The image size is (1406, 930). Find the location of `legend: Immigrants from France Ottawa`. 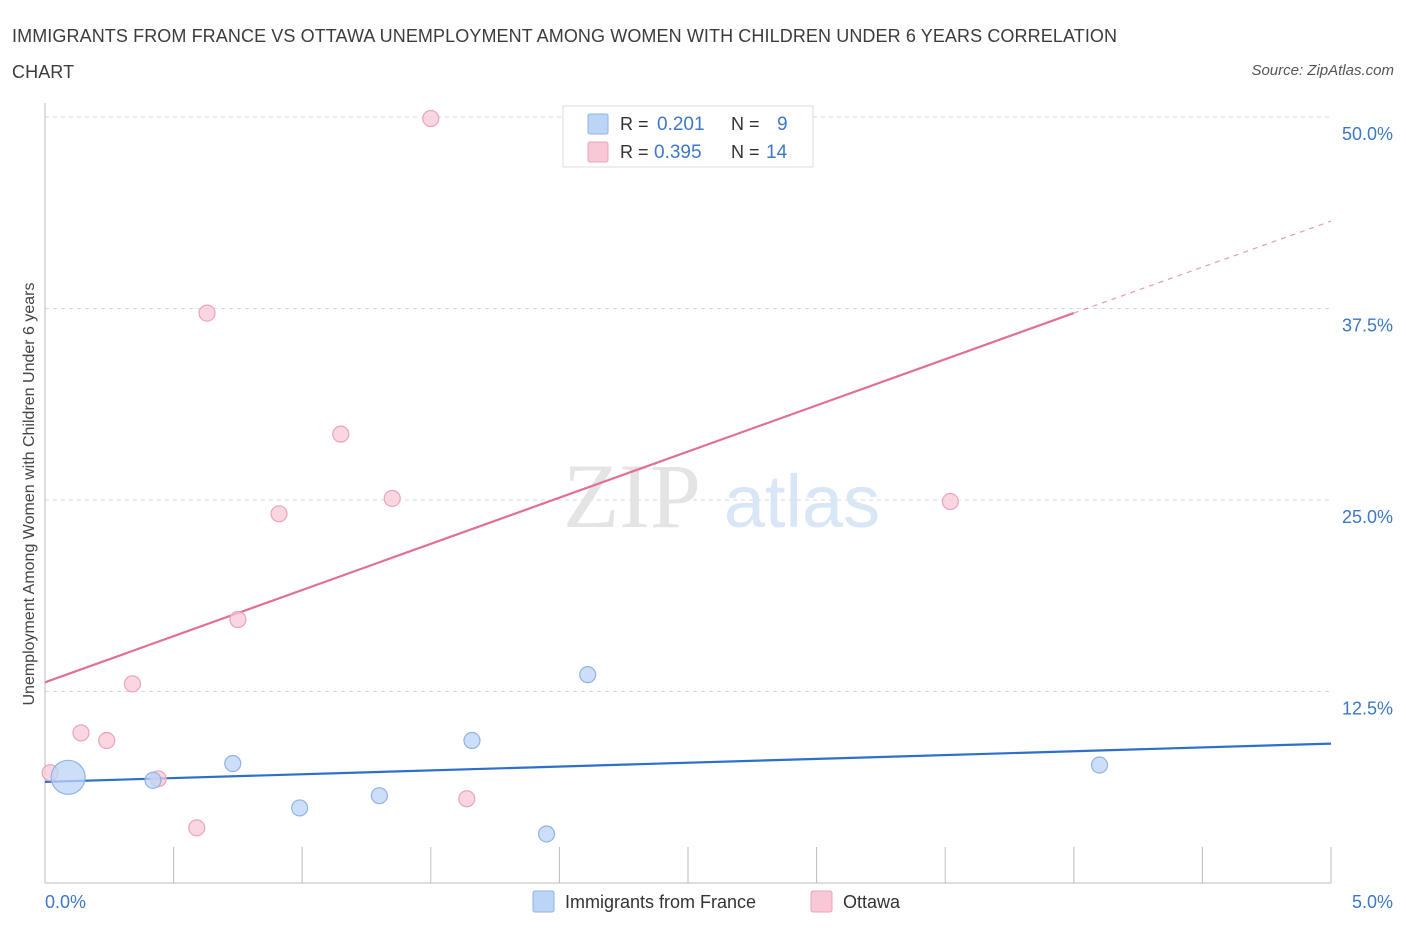

legend: Immigrants from France Ottawa is located at coordinates (716, 901).